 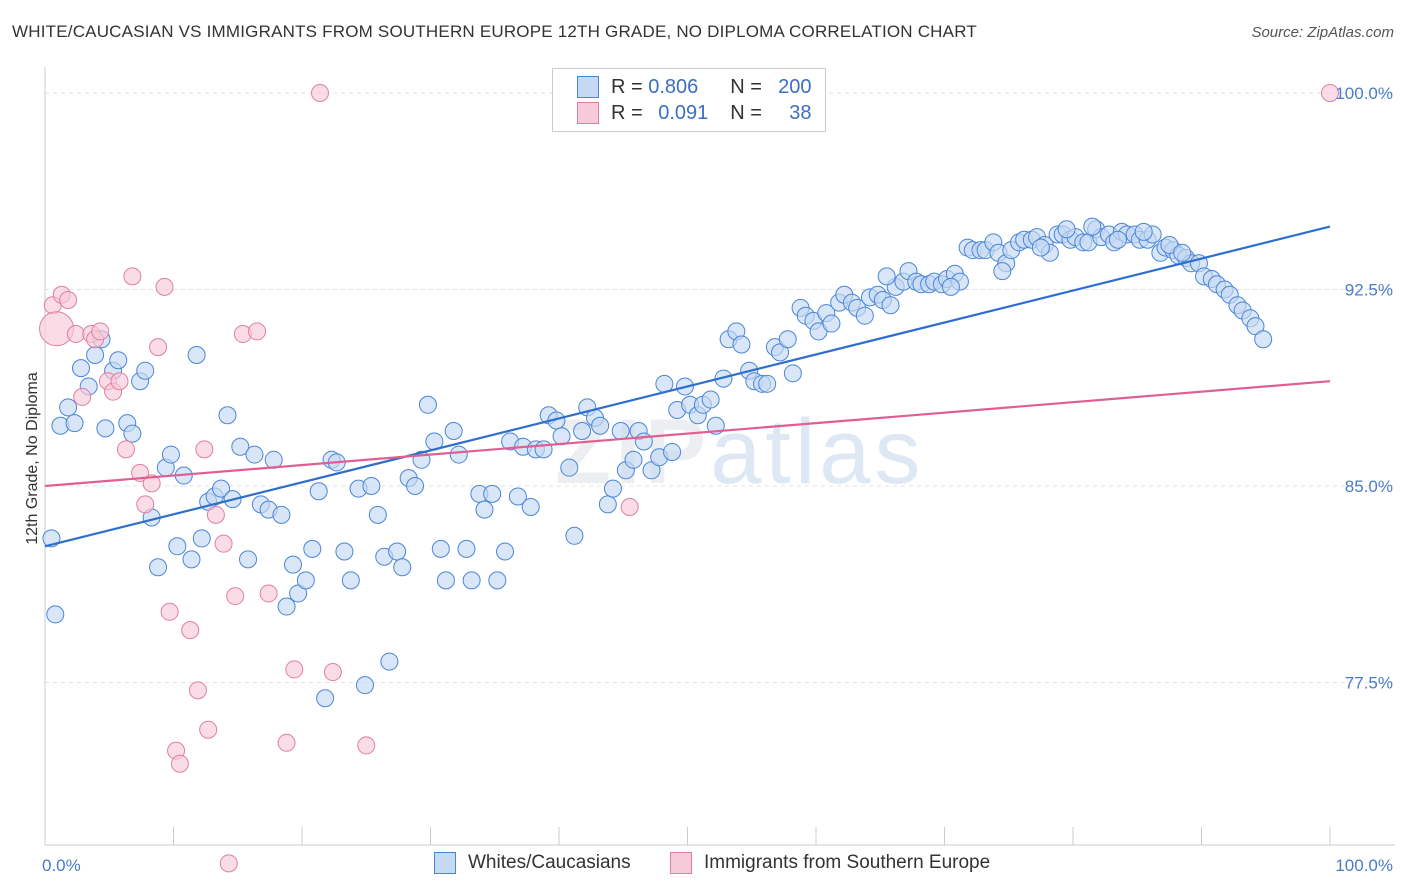 What do you see at coordinates (532, 863) in the screenshot?
I see `legend-item-whites: Whites/Caucasians` at bounding box center [532, 863].